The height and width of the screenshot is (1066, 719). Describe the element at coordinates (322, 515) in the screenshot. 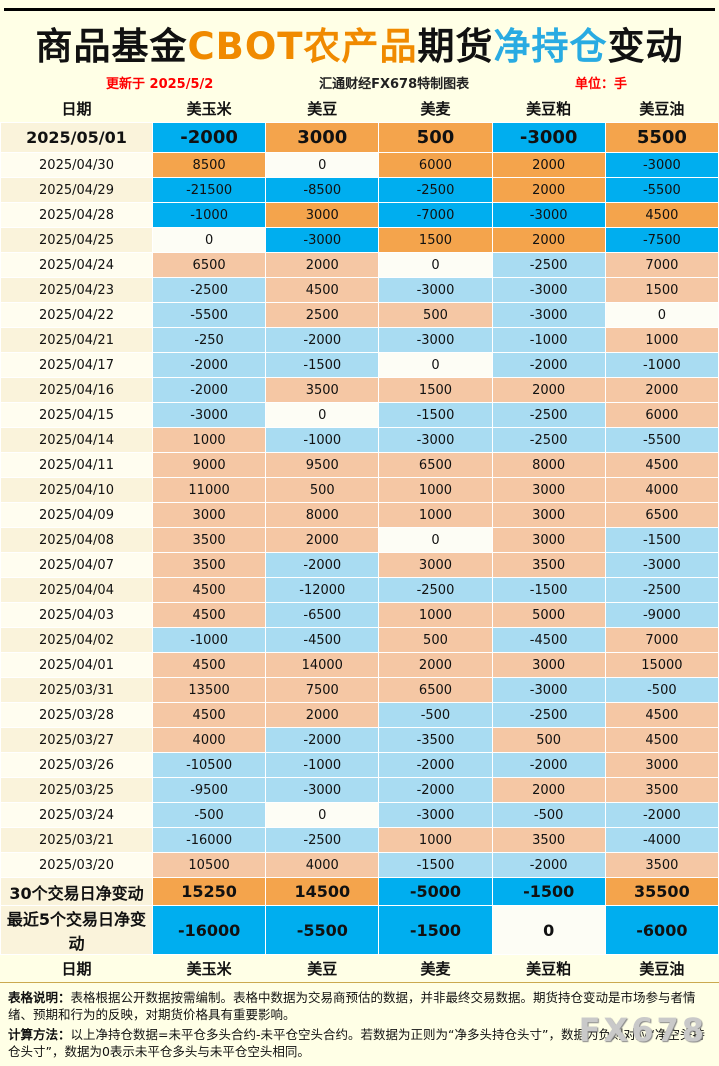

I see `value-cell: 8000` at that location.